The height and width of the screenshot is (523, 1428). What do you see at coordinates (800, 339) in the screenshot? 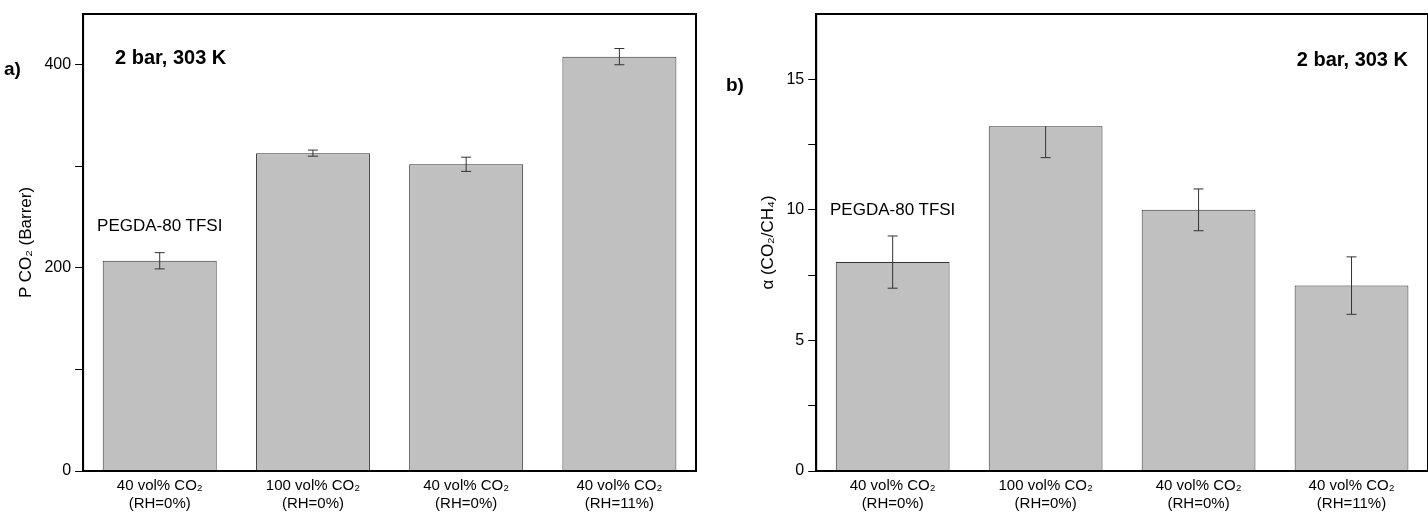
I see `y-tick-label: 5` at bounding box center [800, 339].